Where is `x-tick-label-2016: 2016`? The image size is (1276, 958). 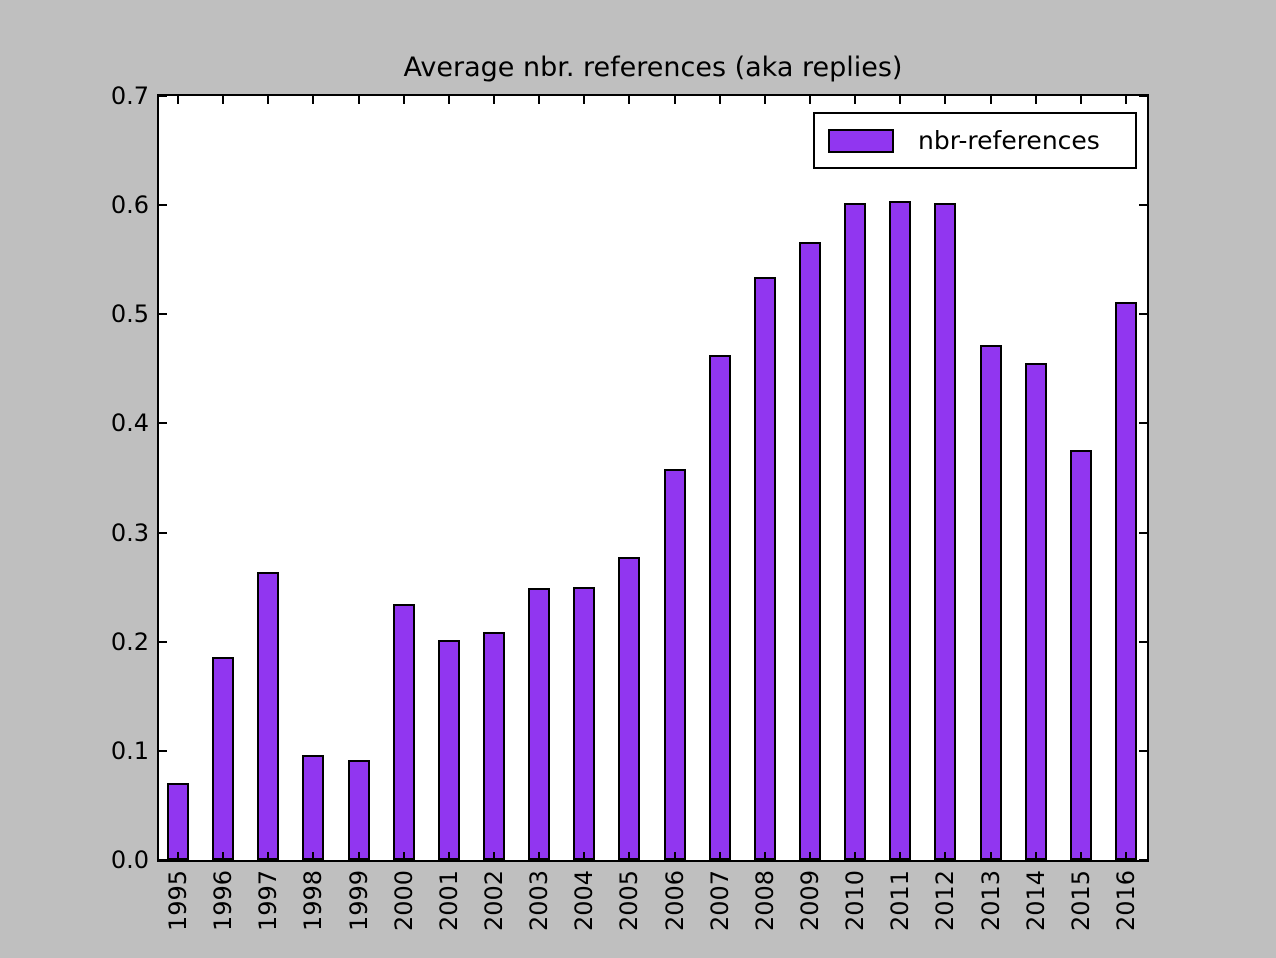
x-tick-label-2016: 2016 is located at coordinates (1126, 900).